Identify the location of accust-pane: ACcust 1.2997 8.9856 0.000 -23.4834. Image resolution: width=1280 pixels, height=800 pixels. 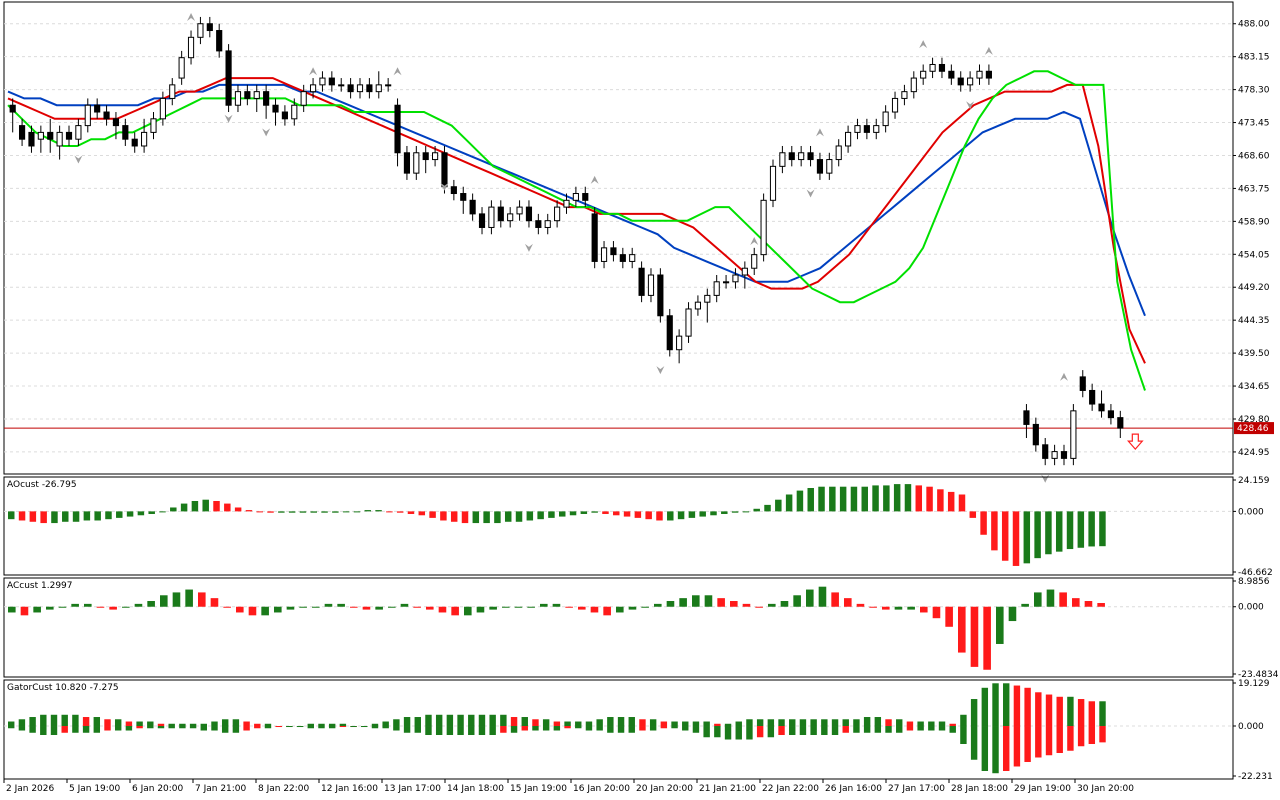
(641, 628).